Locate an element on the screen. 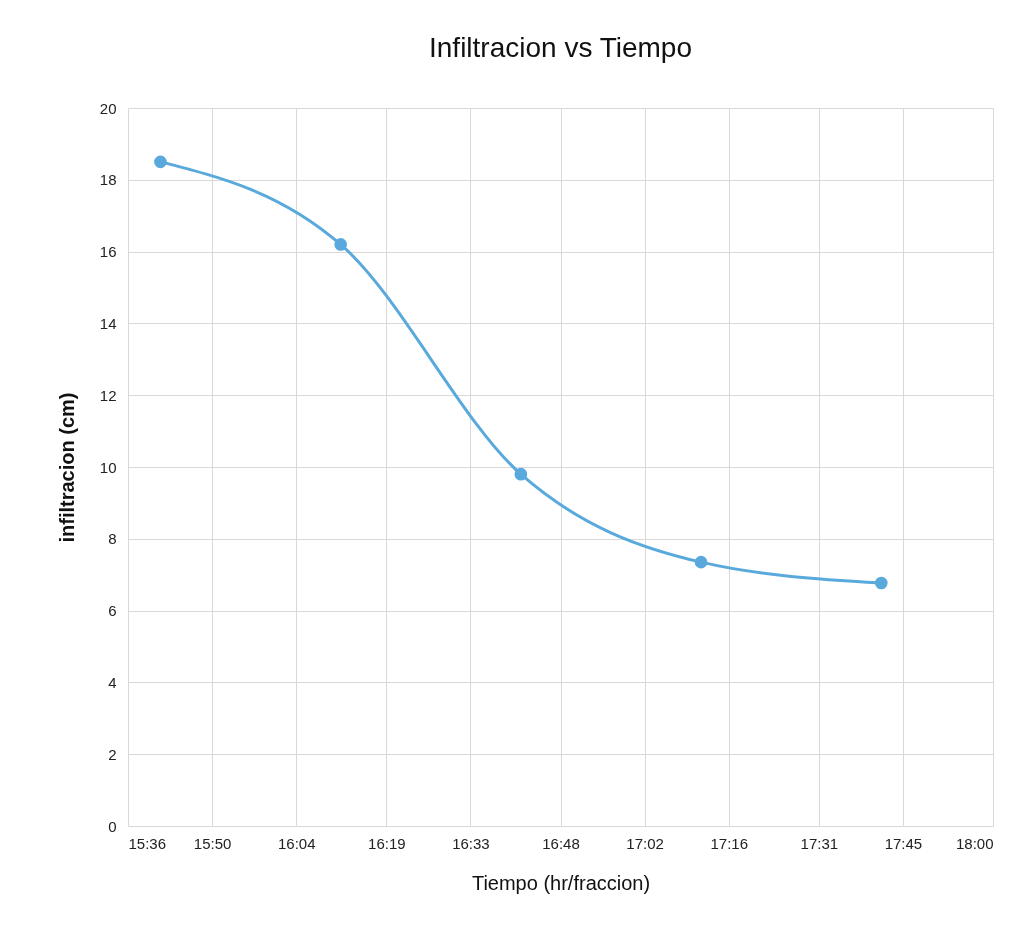 The image size is (1031, 928). x-tick-label: 16:48 is located at coordinates (561, 843).